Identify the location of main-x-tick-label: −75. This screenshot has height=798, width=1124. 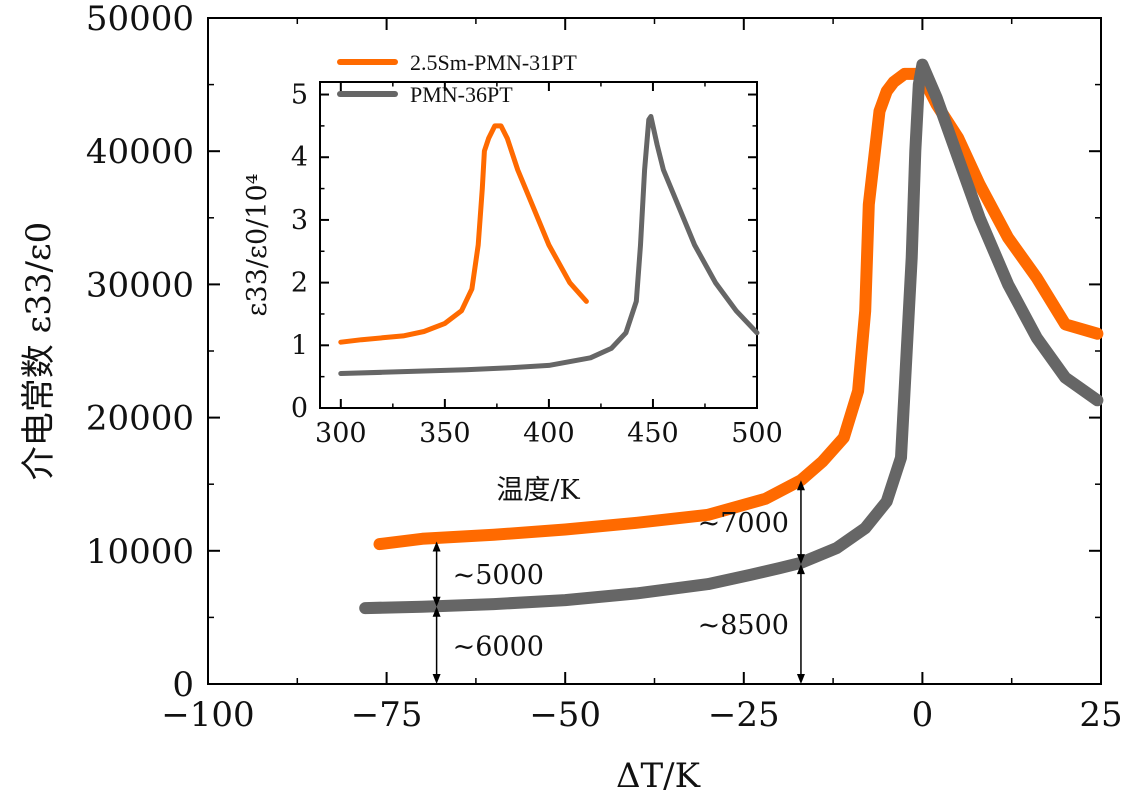
(387, 715).